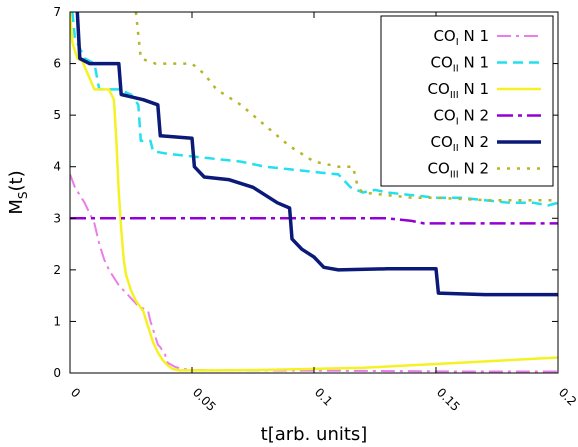 The image size is (578, 447). Describe the element at coordinates (460, 64) in the screenshot. I see `legend-label: COII N 1` at that location.